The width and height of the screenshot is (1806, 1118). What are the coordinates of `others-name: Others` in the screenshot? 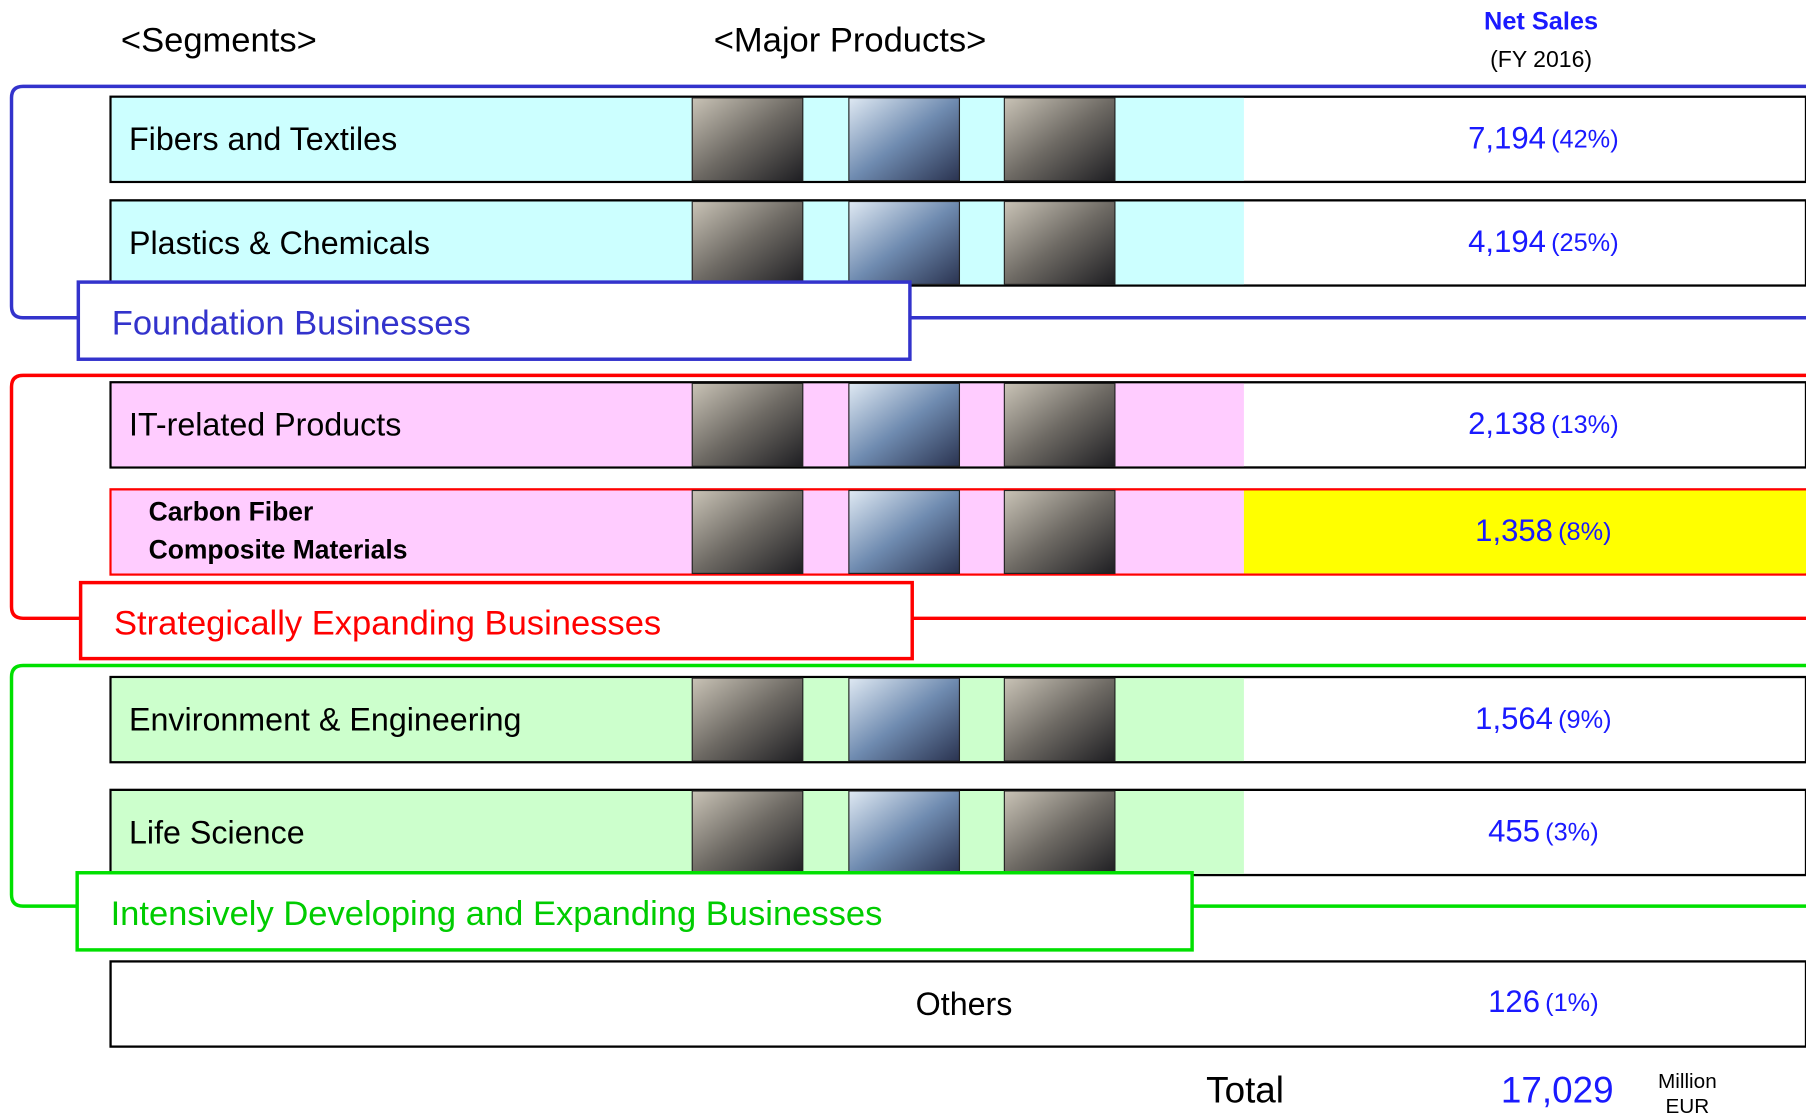 It's located at (964, 1004).